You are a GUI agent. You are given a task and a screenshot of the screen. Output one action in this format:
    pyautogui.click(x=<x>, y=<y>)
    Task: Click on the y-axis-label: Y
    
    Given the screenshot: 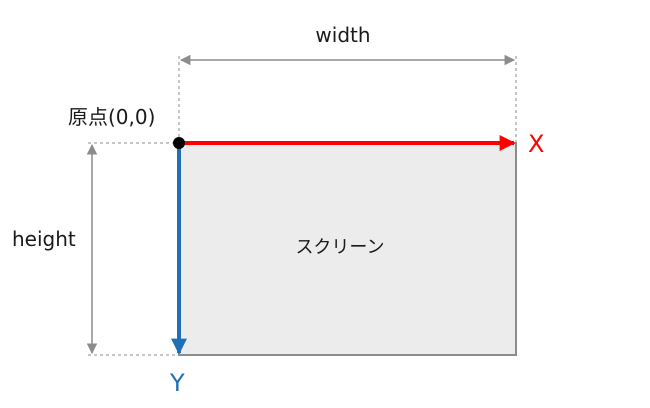 What is the action you would take?
    pyautogui.click(x=177, y=383)
    